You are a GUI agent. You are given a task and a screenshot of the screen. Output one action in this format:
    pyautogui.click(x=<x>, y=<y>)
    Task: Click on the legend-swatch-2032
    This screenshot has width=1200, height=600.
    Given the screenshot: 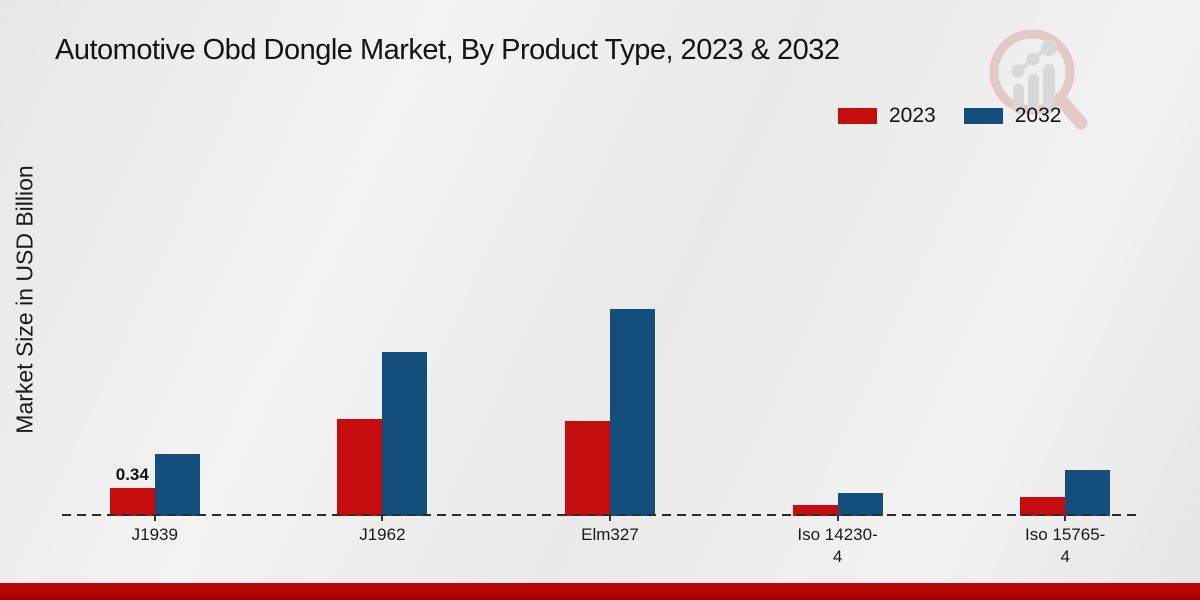 What is the action you would take?
    pyautogui.click(x=983, y=116)
    